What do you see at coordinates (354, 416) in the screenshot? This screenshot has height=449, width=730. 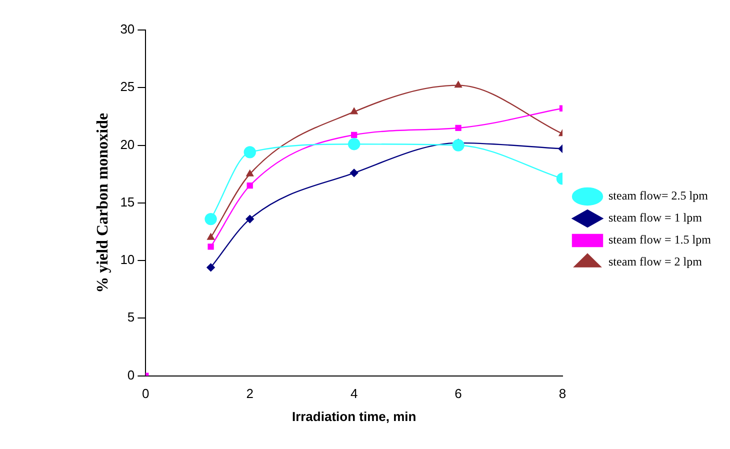 I see `x-axis-title: Irradiation time, min` at bounding box center [354, 416].